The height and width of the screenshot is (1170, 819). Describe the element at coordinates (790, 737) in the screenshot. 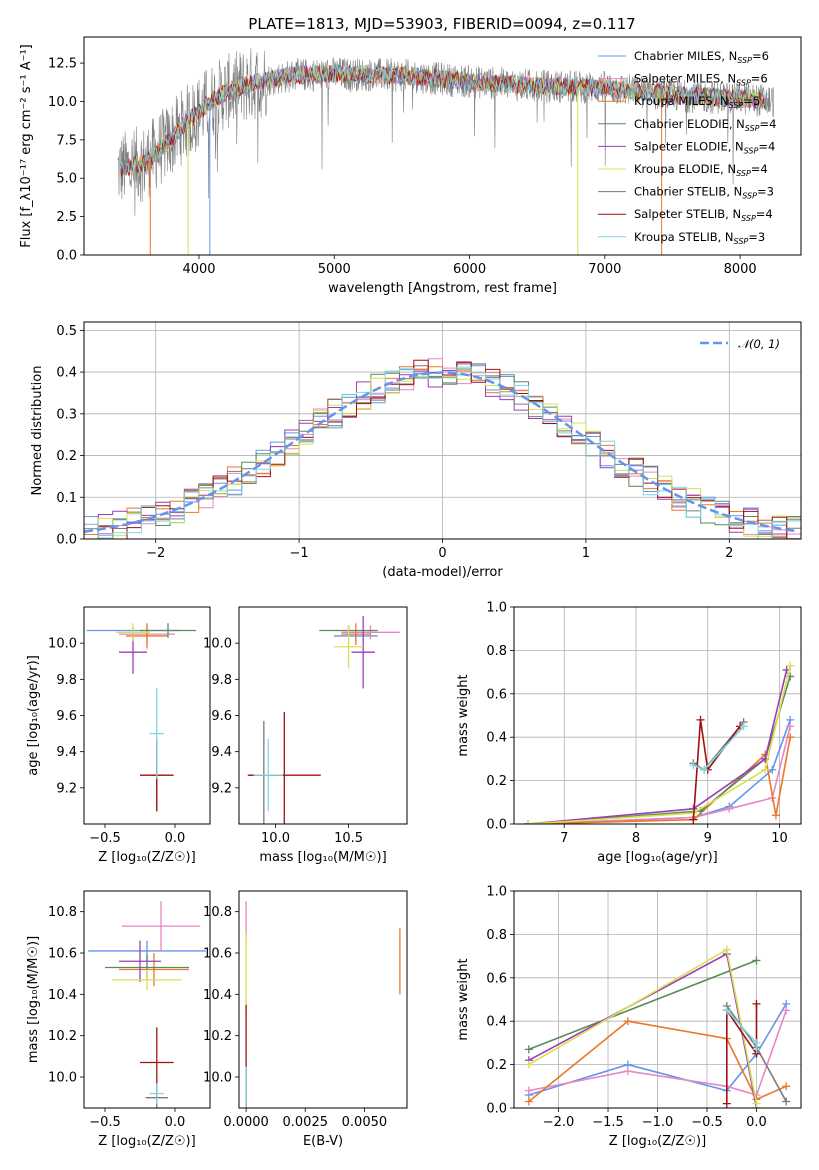

I see `massweight_vs_age-marker-kroupa_miles` at that location.